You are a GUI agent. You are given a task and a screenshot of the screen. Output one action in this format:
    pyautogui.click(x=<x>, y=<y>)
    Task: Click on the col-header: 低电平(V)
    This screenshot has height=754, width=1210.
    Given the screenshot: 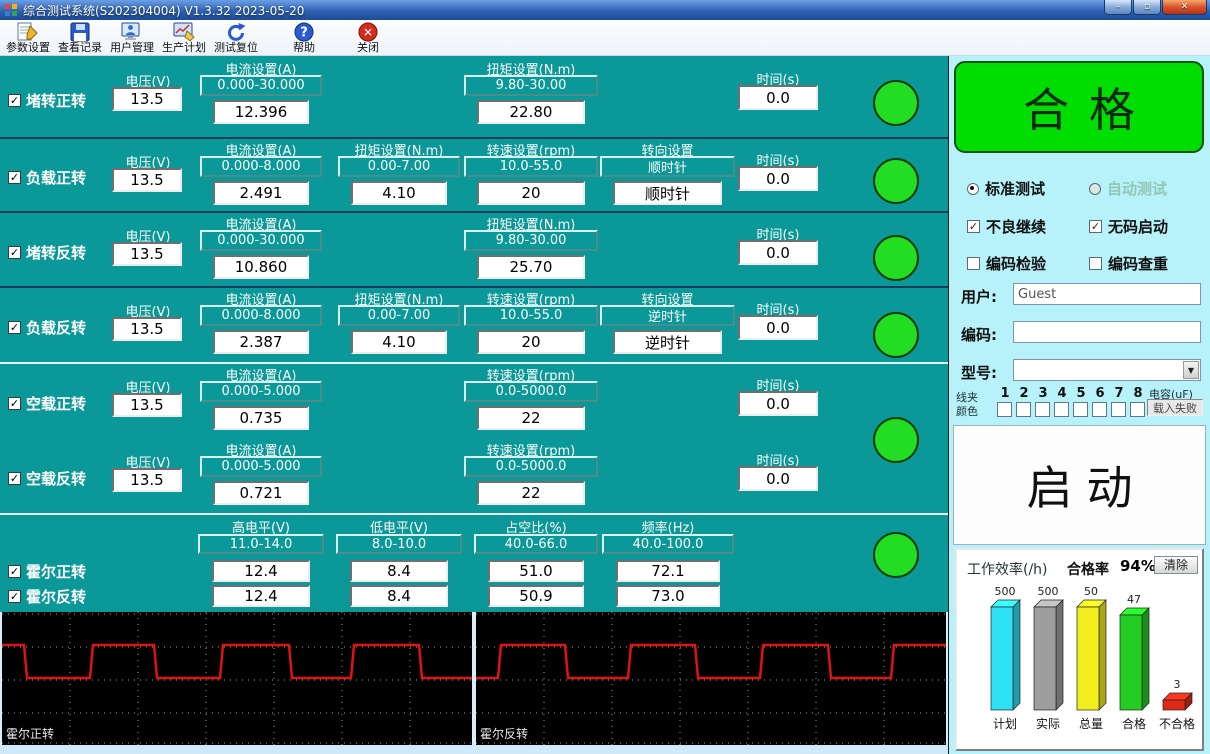 What is the action you would take?
    pyautogui.click(x=399, y=528)
    